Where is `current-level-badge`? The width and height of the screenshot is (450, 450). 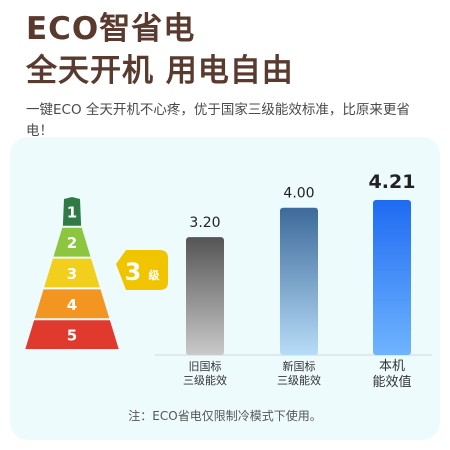
current-level-badge is located at coordinates (142, 270).